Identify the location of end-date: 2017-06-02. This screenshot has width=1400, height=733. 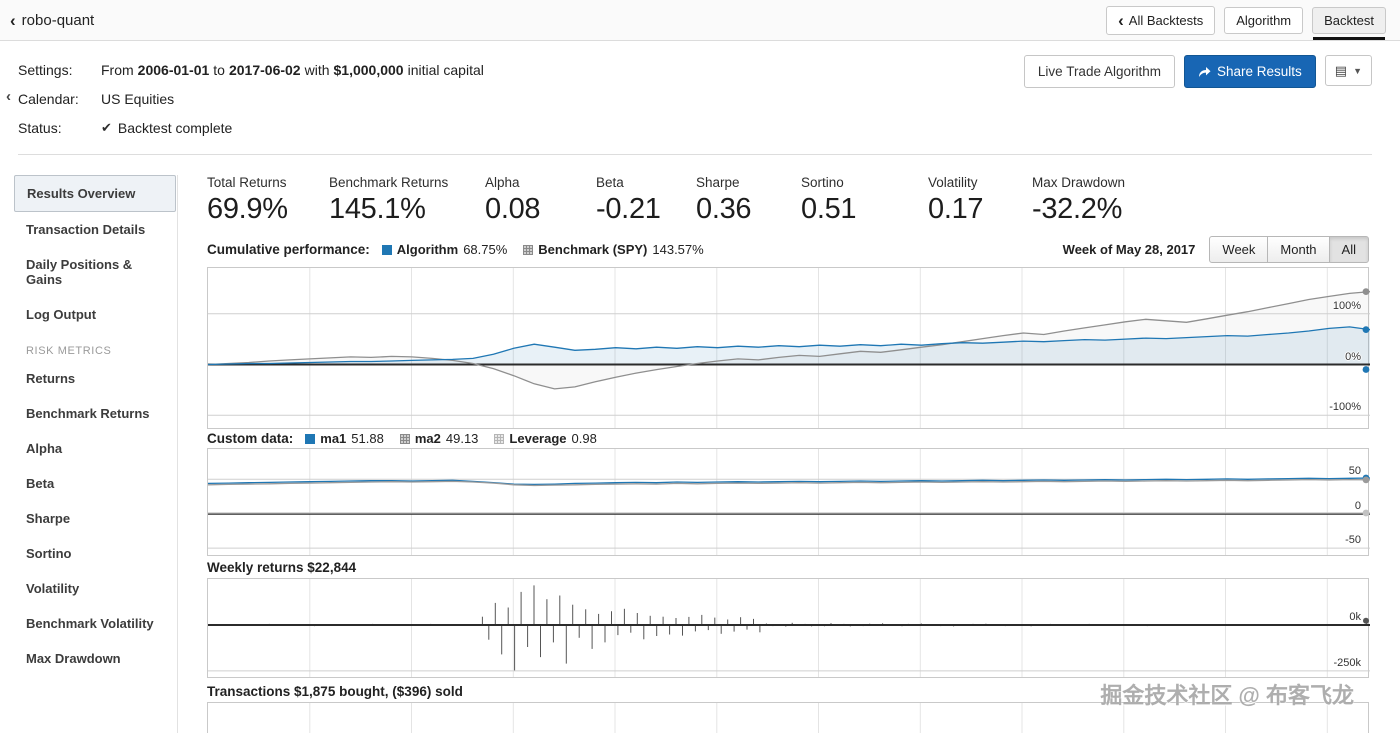
(264, 69).